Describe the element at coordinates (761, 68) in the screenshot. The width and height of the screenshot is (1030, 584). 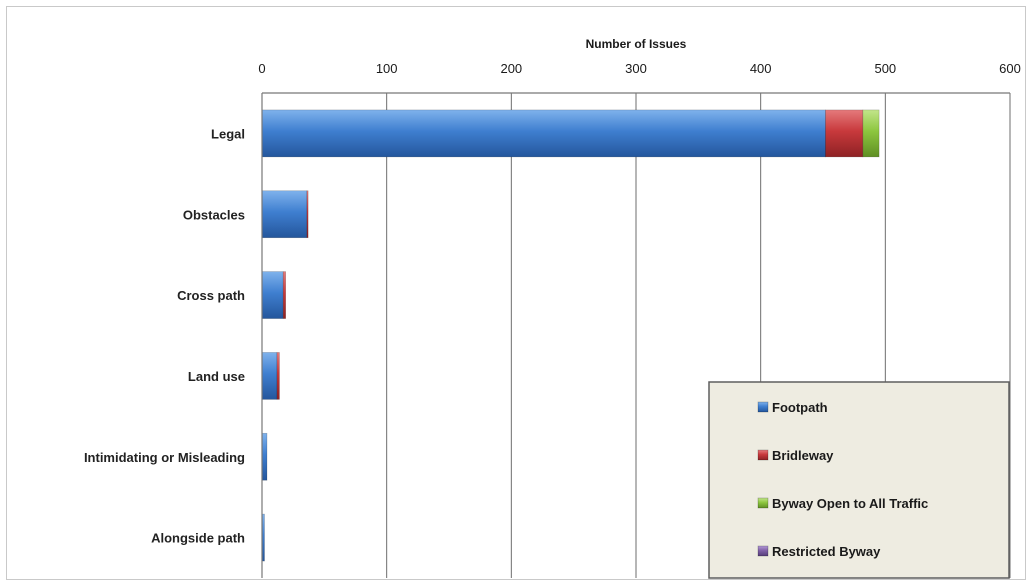
I see `x-tick-label: 400` at that location.